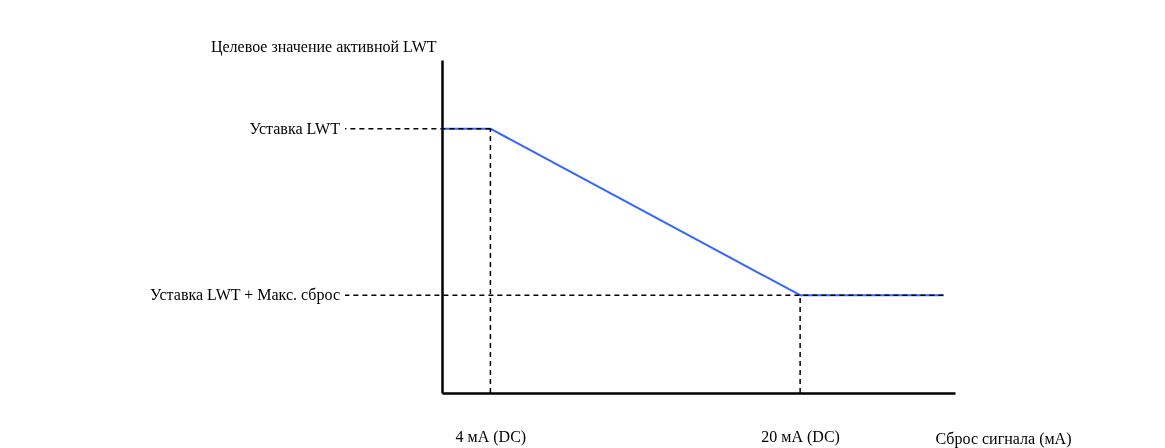 This screenshot has height=448, width=1165. I want to click on x-tick-label: 4 мА (DC), so click(491, 436).